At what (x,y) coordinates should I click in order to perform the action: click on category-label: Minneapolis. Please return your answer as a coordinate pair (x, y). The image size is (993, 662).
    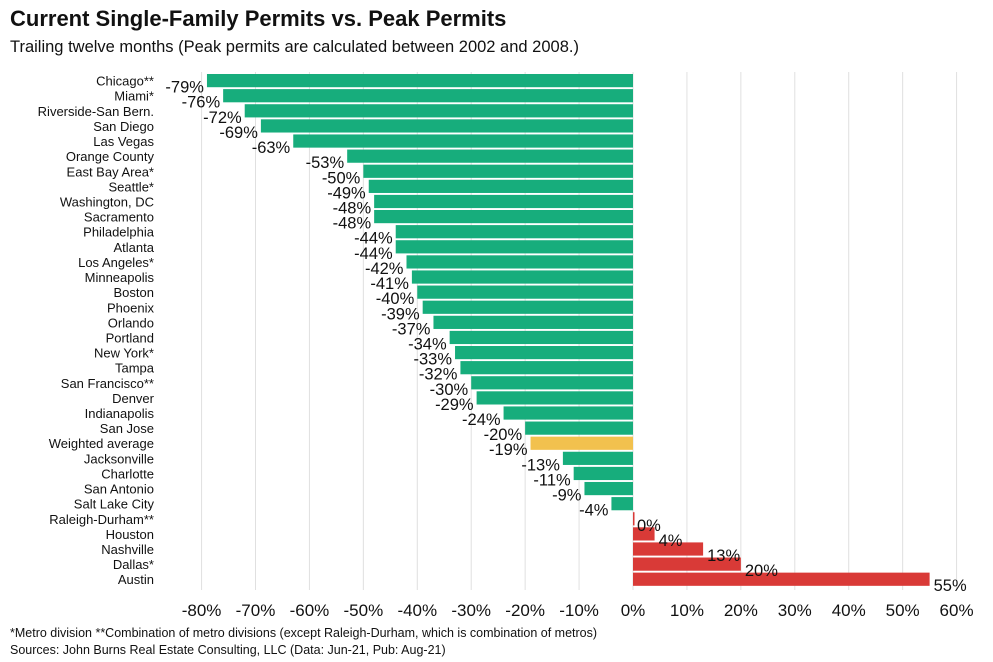
    Looking at the image, I should click on (120, 277).